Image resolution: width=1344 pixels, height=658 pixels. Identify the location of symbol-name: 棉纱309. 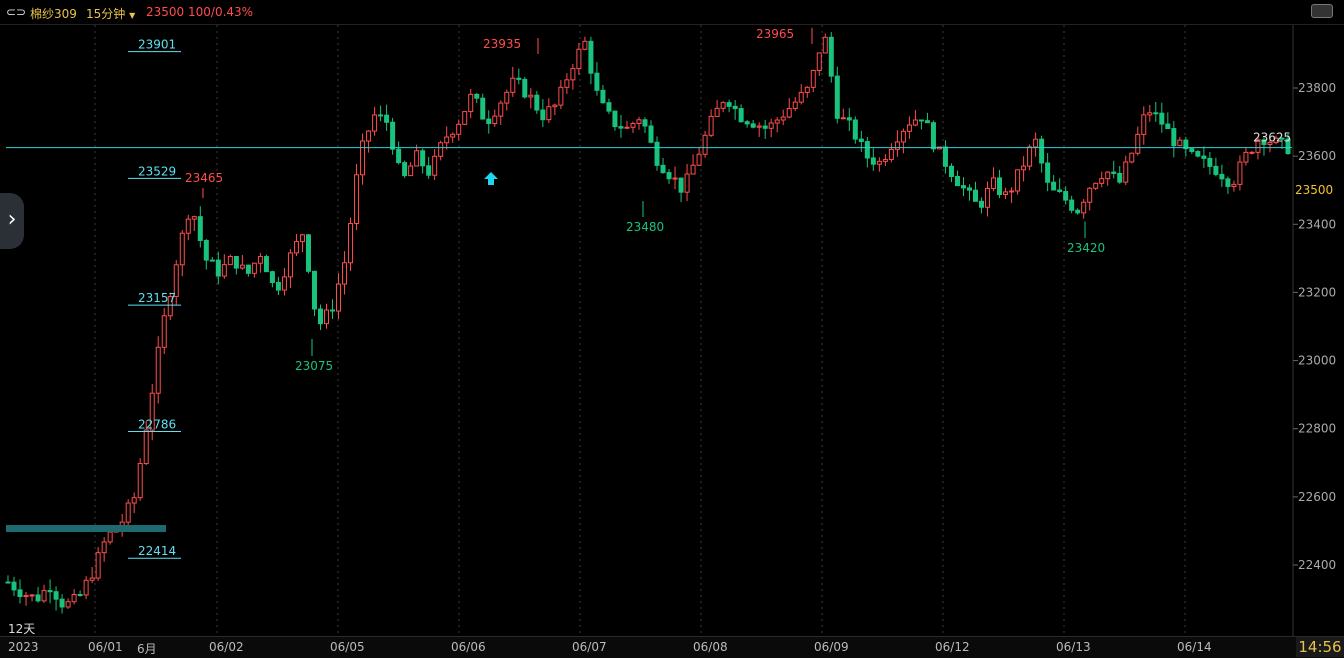
(53, 14).